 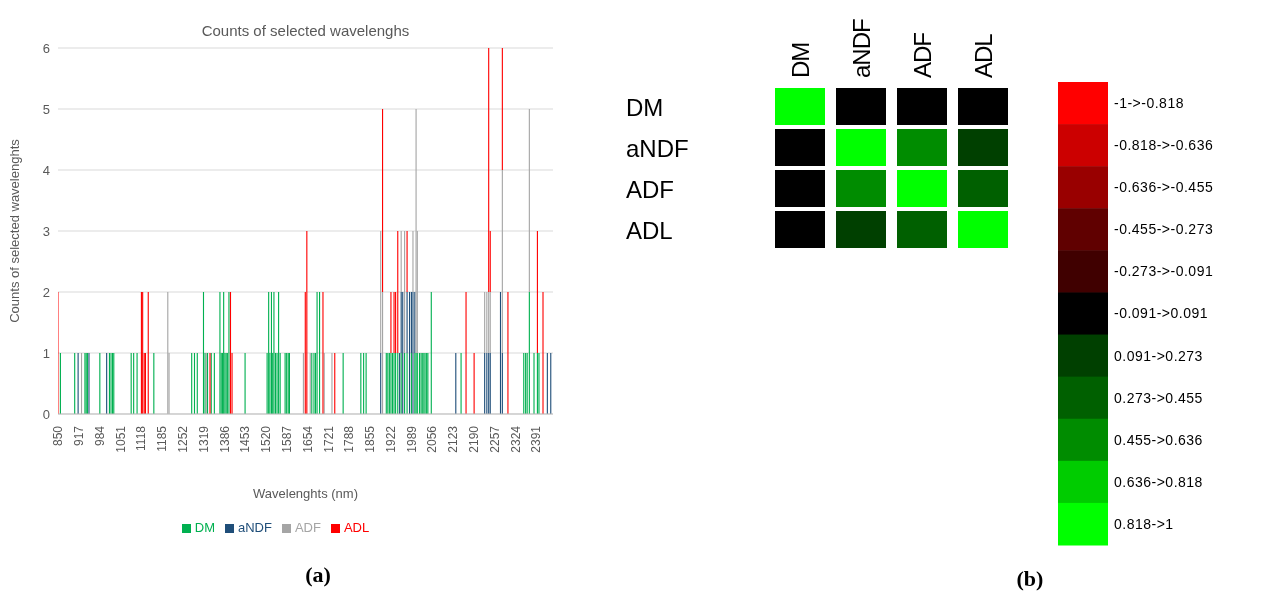 What do you see at coordinates (141, 438) in the screenshot?
I see `x-tick-label: 1118` at bounding box center [141, 438].